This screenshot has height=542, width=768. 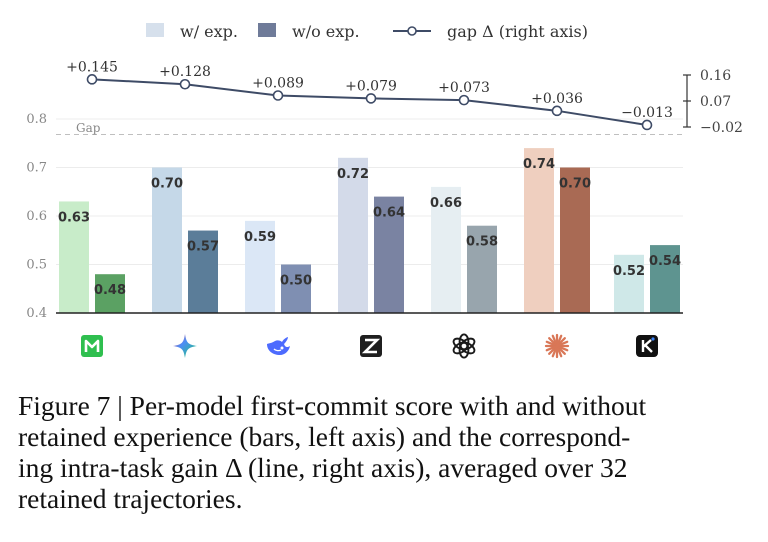 What do you see at coordinates (203, 271) in the screenshot?
I see `bar-without-exp-gemini-logo` at bounding box center [203, 271].